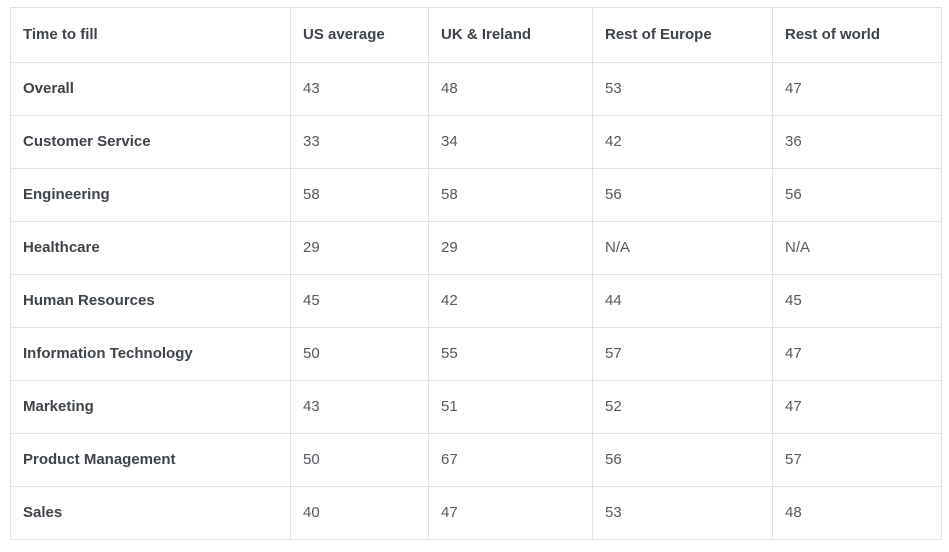 Image resolution: width=949 pixels, height=552 pixels. Describe the element at coordinates (857, 142) in the screenshot. I see `cell-value: 36` at that location.